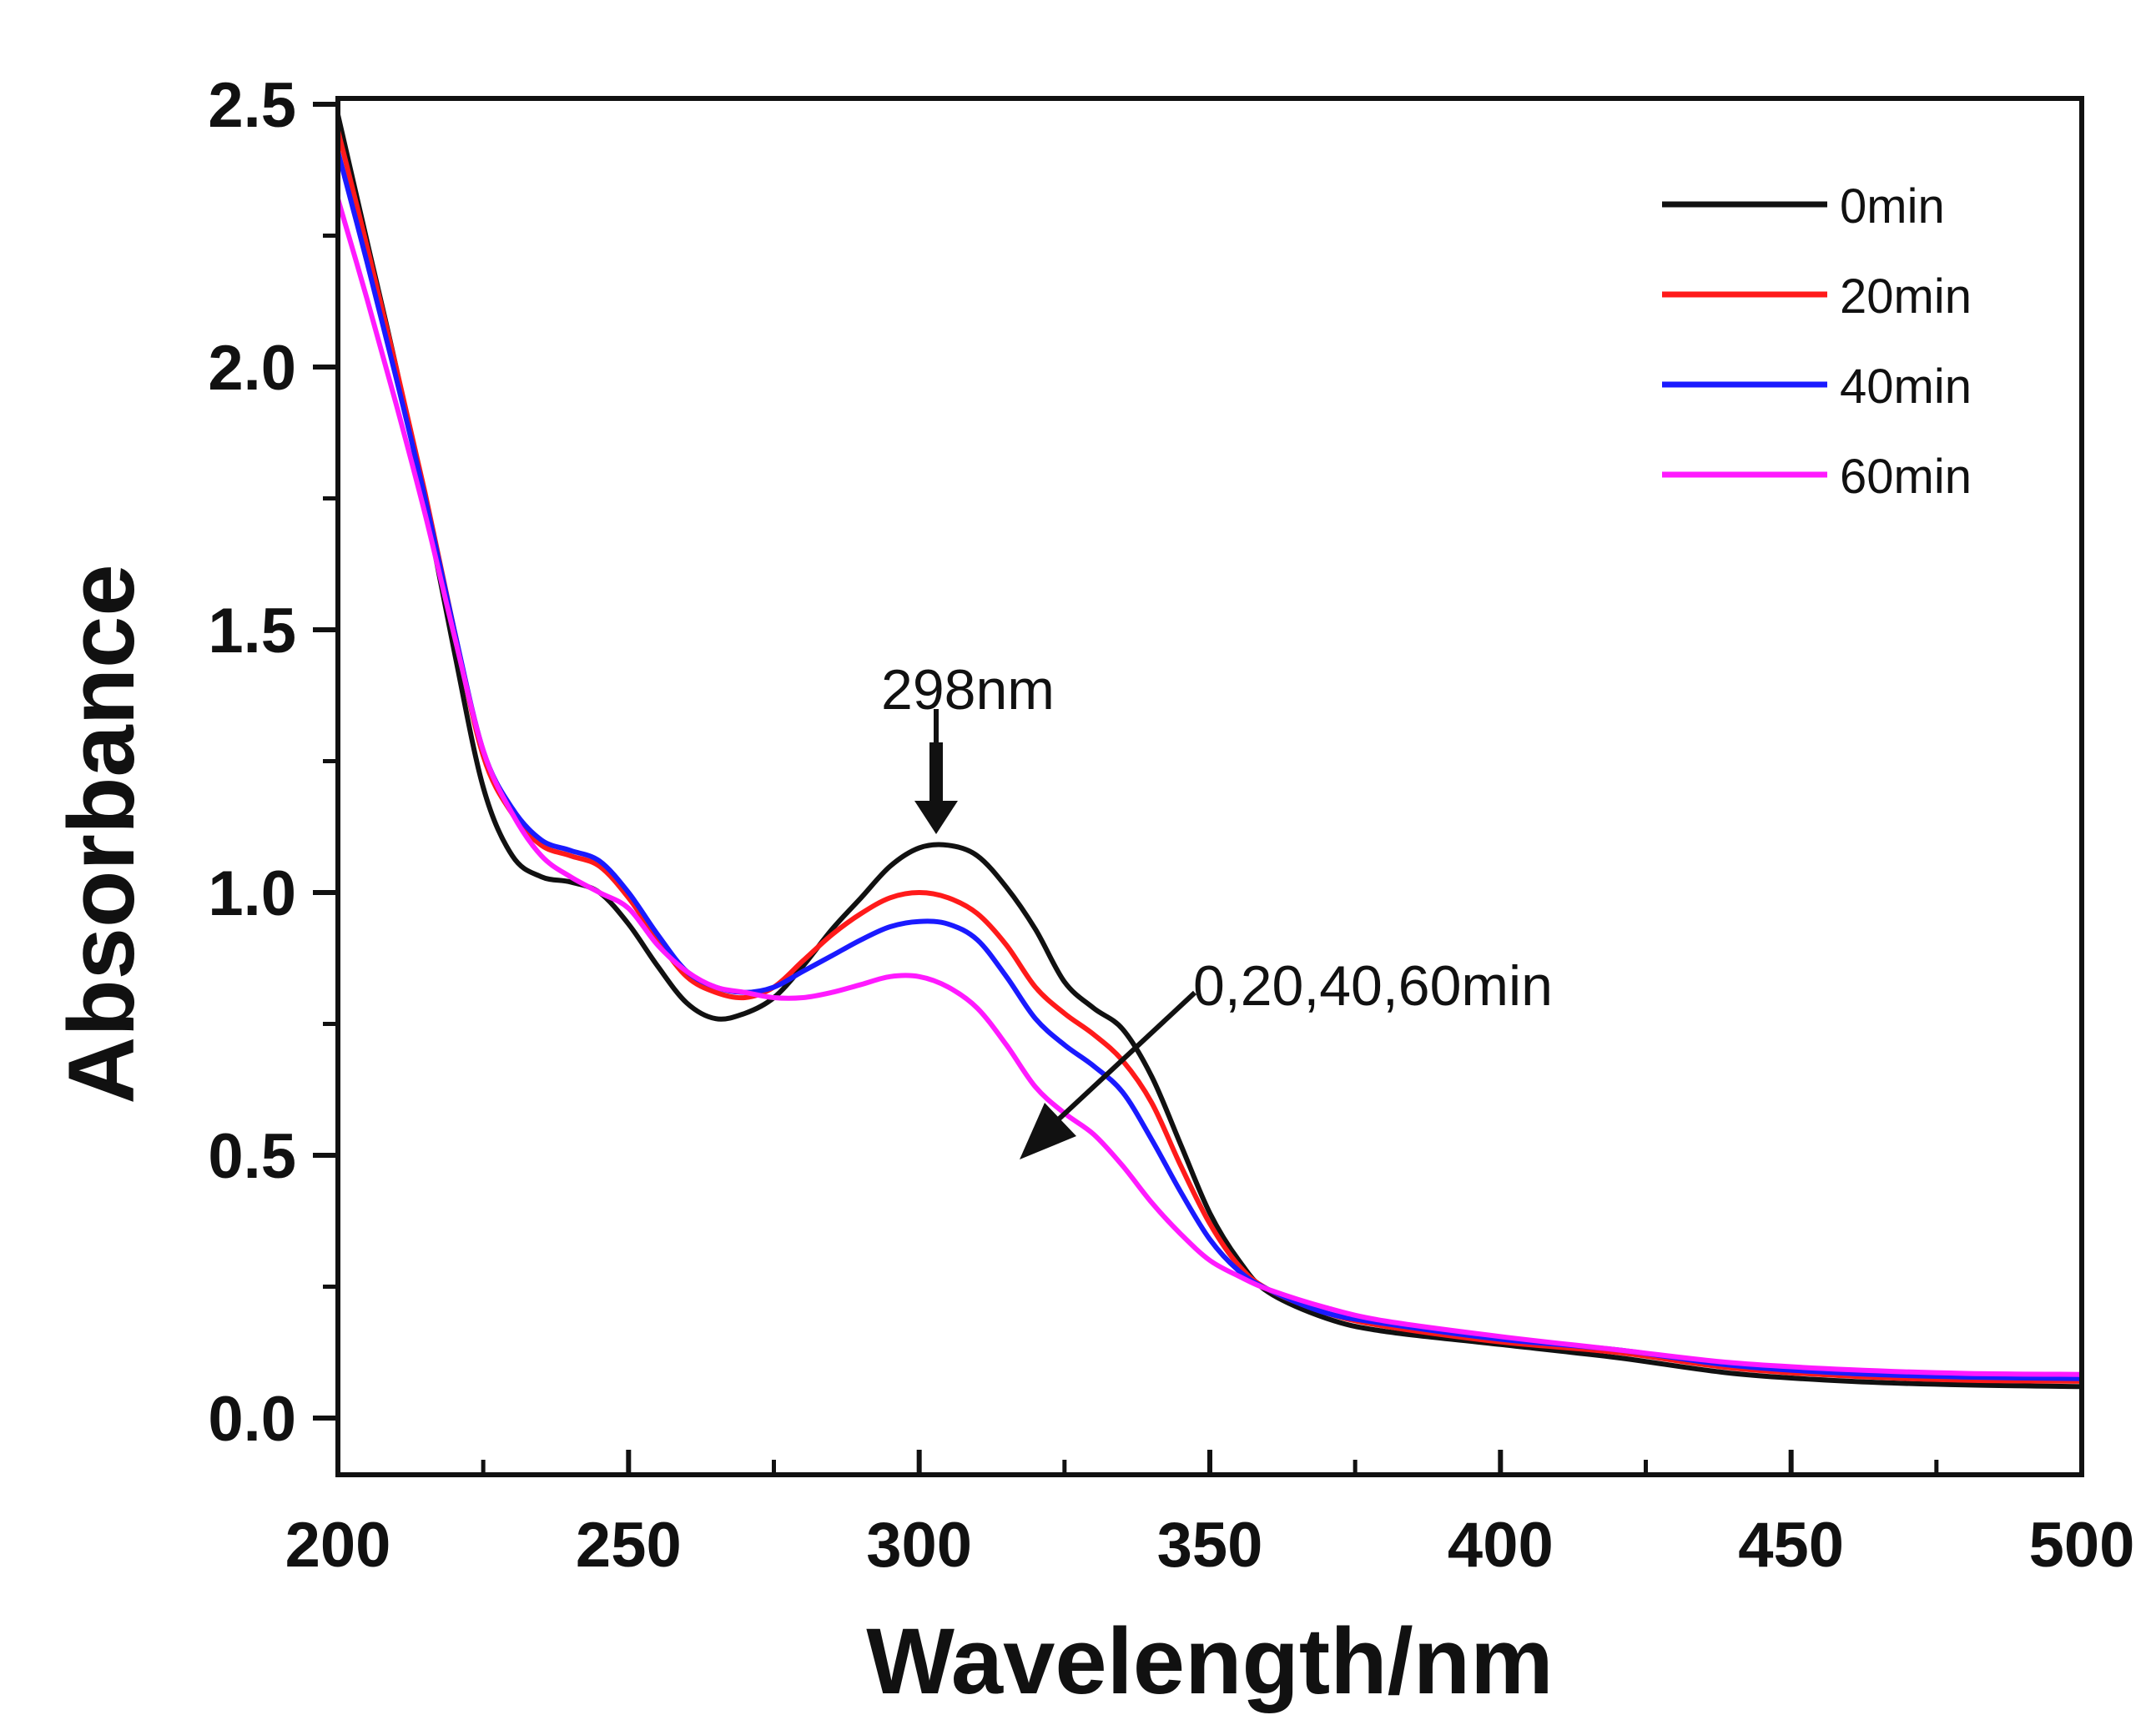 This screenshot has height=1715, width=2156. Describe the element at coordinates (252, 1156) in the screenshot. I see `y-tick-label-0.5: 0.5` at that location.